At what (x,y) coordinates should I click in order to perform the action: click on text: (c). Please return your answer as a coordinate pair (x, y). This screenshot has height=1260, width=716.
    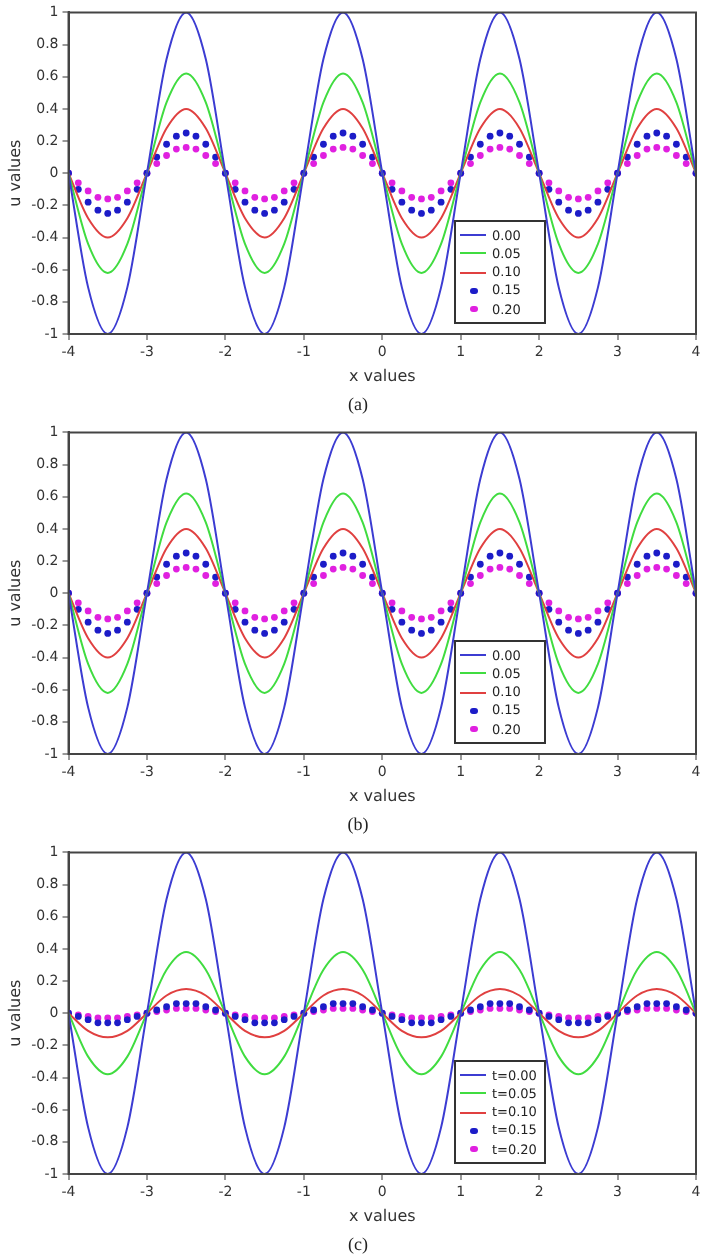
    Looking at the image, I should click on (358, 1245).